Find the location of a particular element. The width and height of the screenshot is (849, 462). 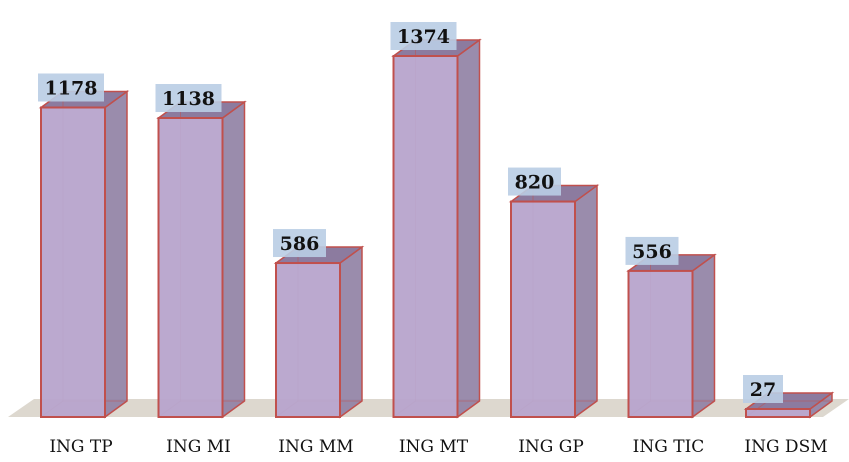

category-label: ING MI is located at coordinates (198, 447).